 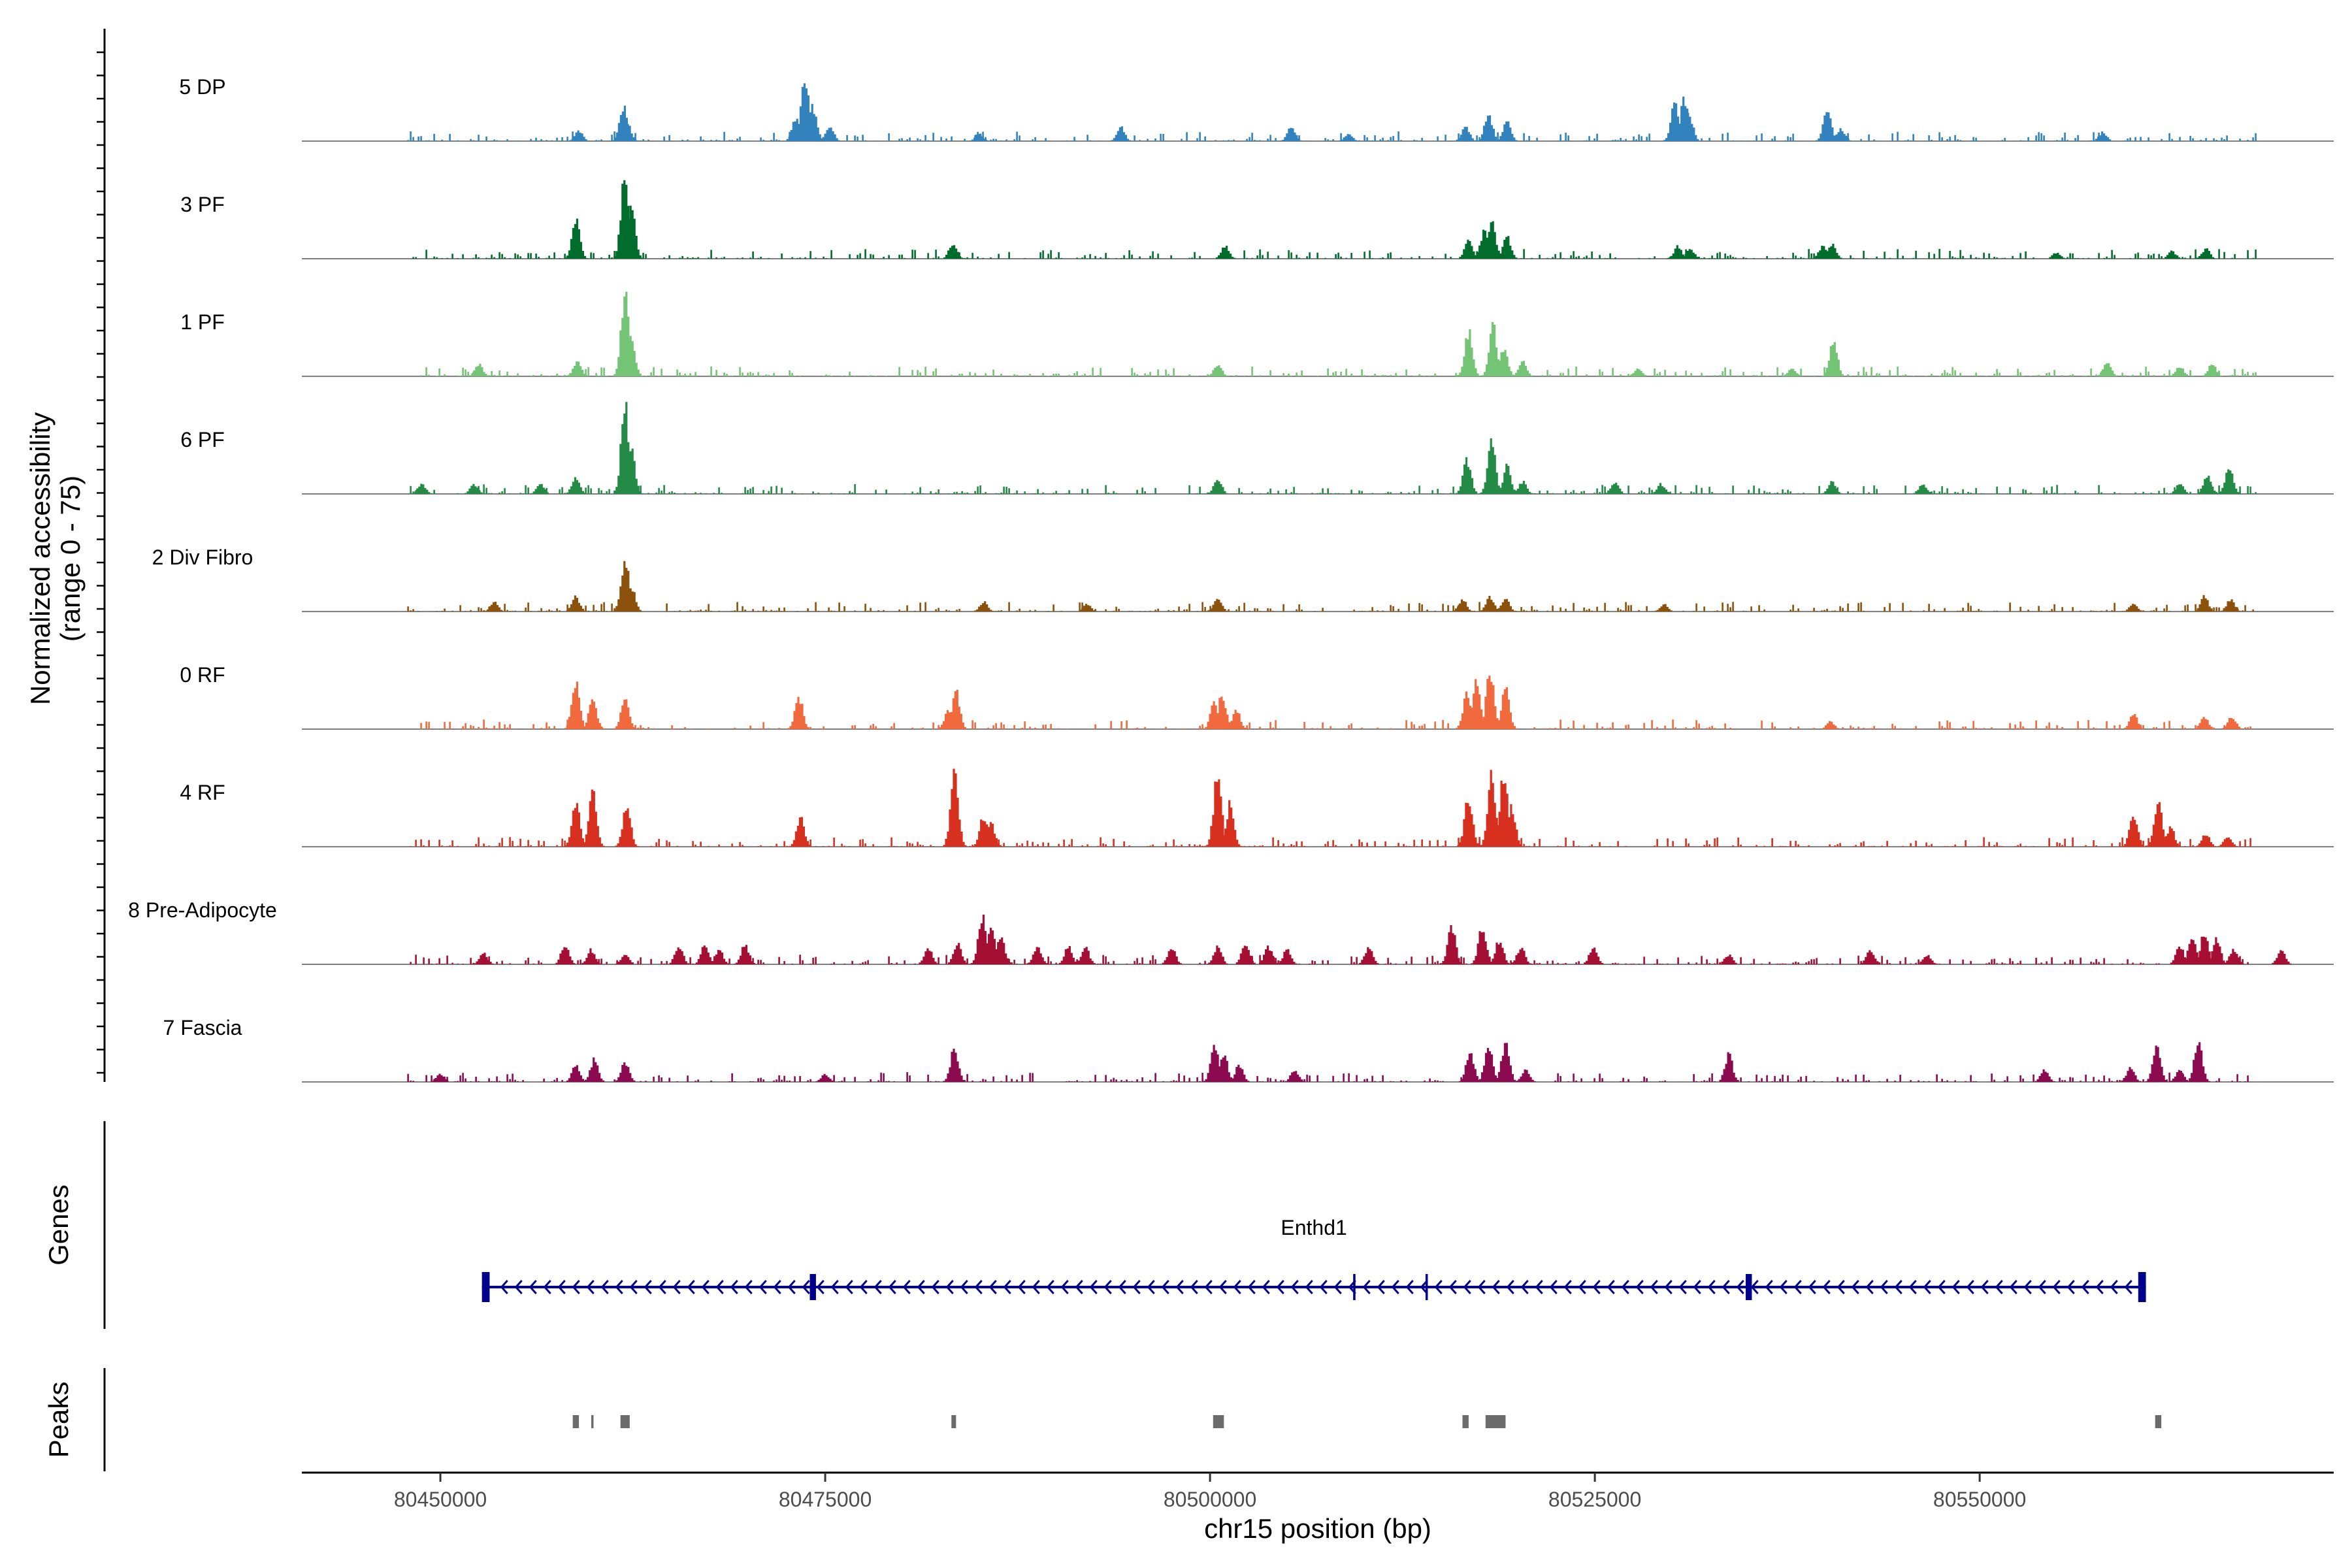 I want to click on track-0-rf: 0 RF, so click(x=1257, y=696).